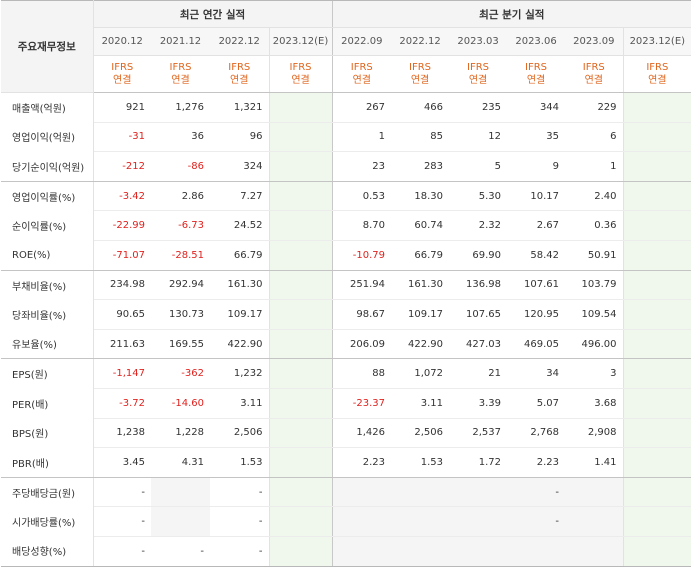  I want to click on value-cell: 169.55, so click(180, 344).